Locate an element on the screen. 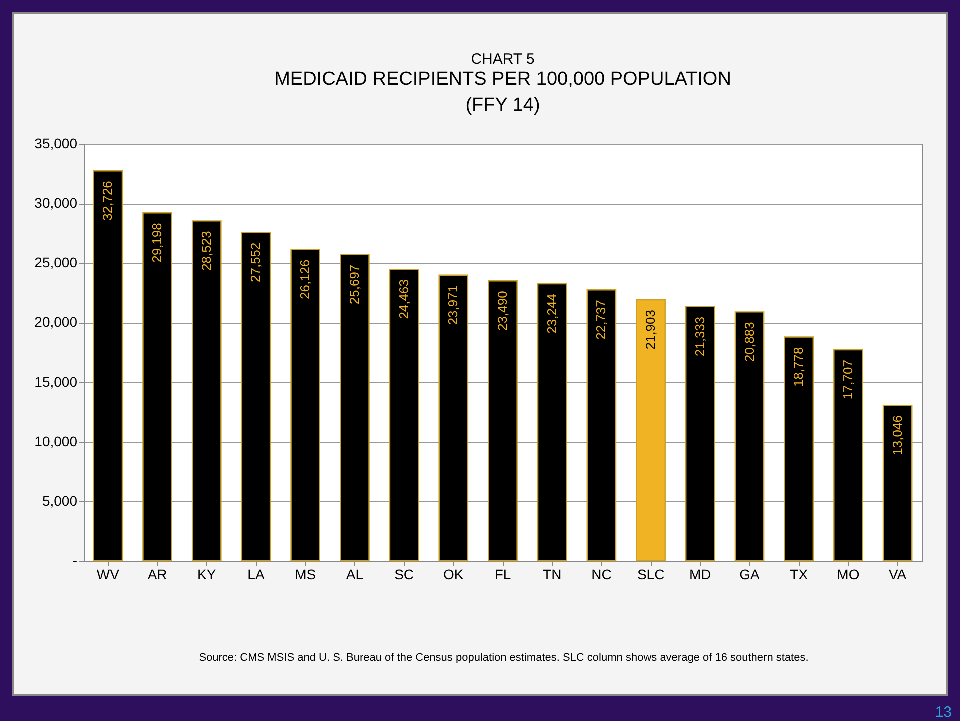 The width and height of the screenshot is (960, 721). data-label: 25,697 is located at coordinates (354, 284).